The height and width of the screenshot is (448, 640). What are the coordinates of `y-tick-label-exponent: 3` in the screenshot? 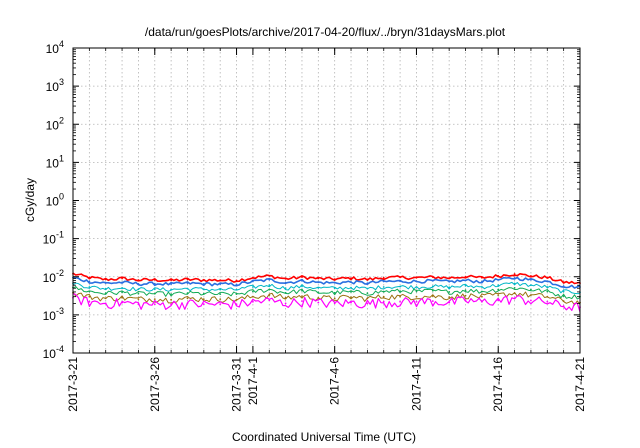 It's located at (61, 82).